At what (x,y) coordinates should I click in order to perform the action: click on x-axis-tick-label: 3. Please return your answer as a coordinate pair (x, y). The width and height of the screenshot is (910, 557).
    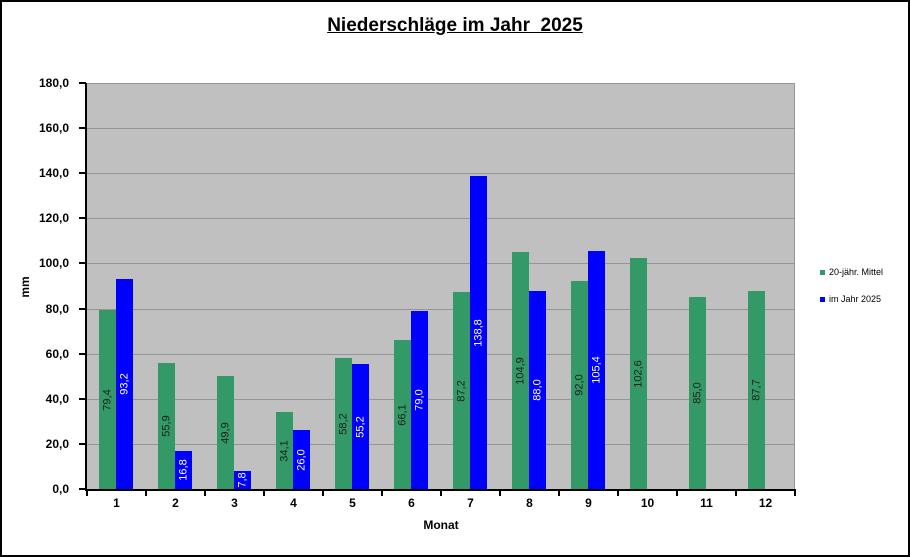
    Looking at the image, I should click on (234, 503).